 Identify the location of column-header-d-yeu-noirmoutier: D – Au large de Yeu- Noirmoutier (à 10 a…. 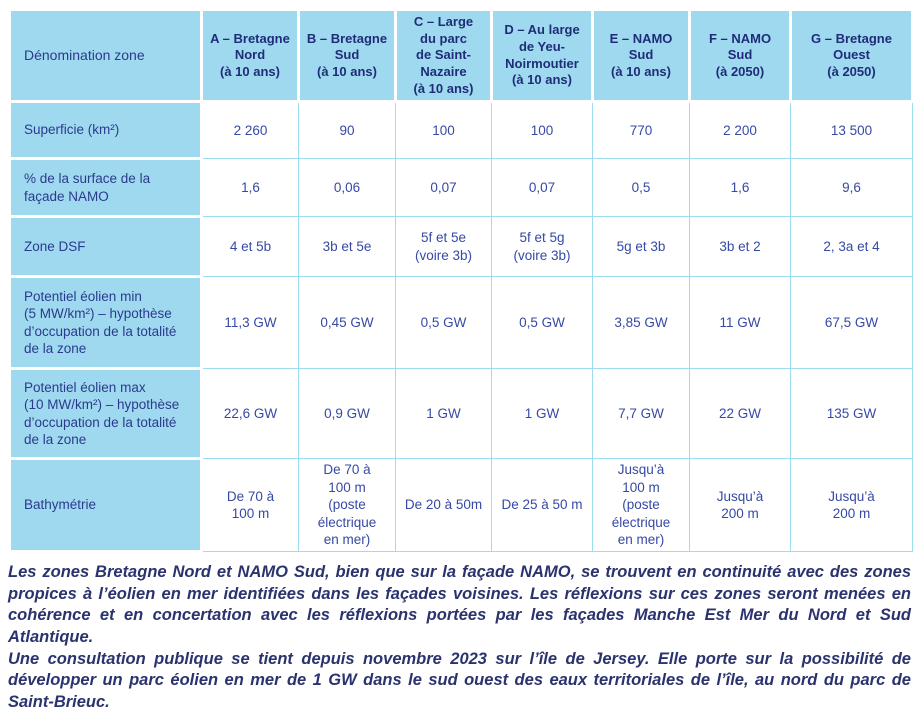
(542, 55).